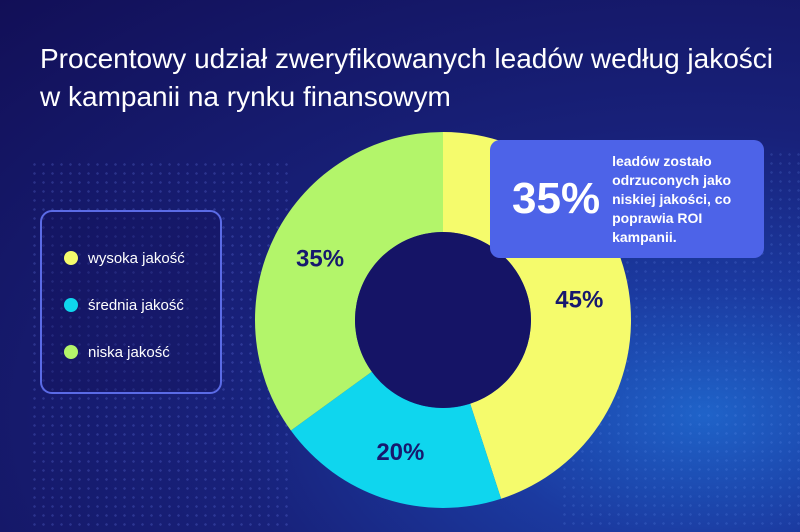  Describe the element at coordinates (556, 198) in the screenshot. I see `callout-value: 35%` at that location.